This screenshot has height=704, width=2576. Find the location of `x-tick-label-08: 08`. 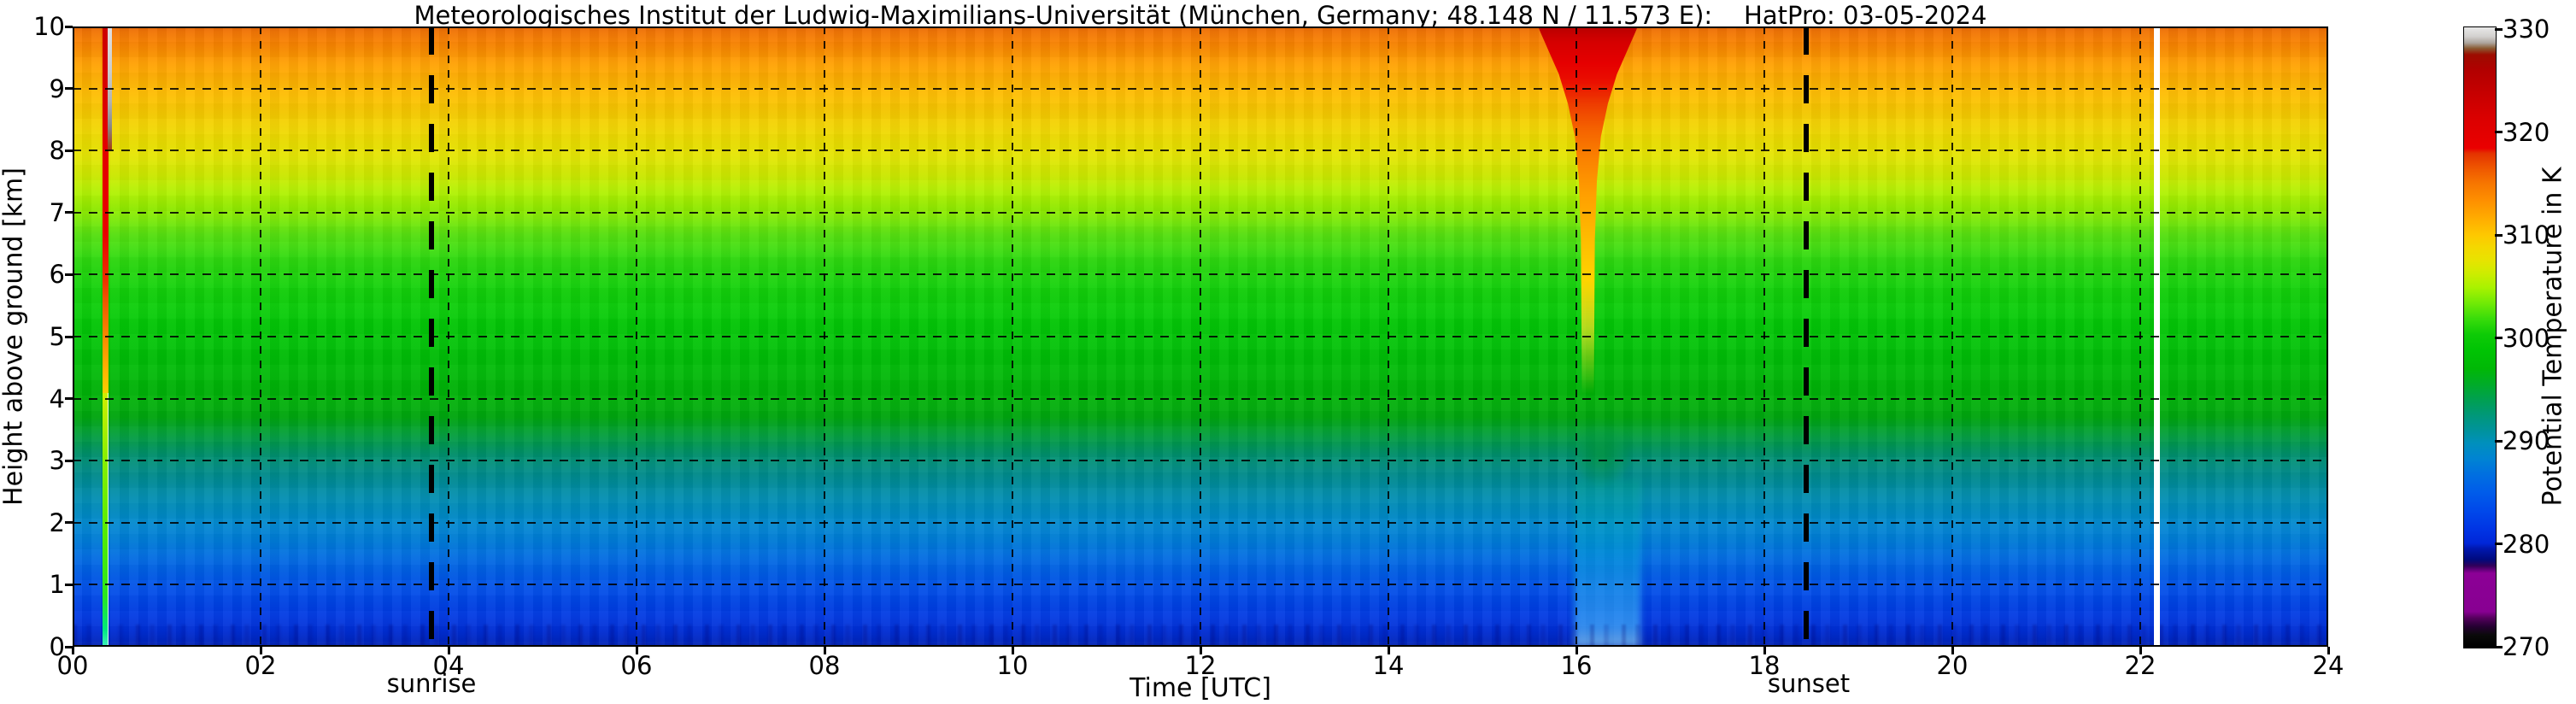

x-tick-label-08: 08 is located at coordinates (824, 665).